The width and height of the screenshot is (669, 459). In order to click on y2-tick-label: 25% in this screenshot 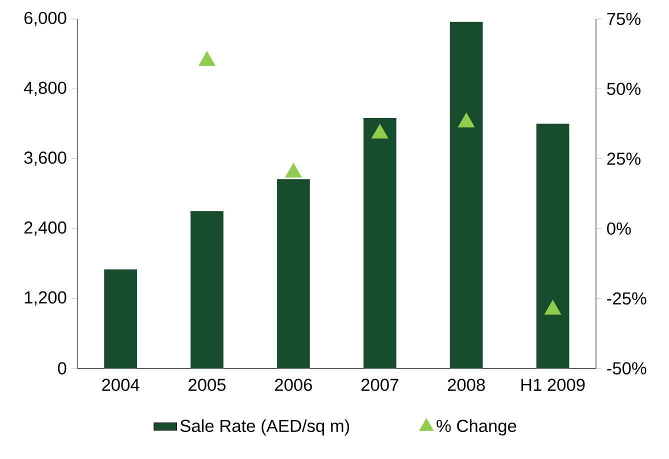, I will do `click(623, 158)`.